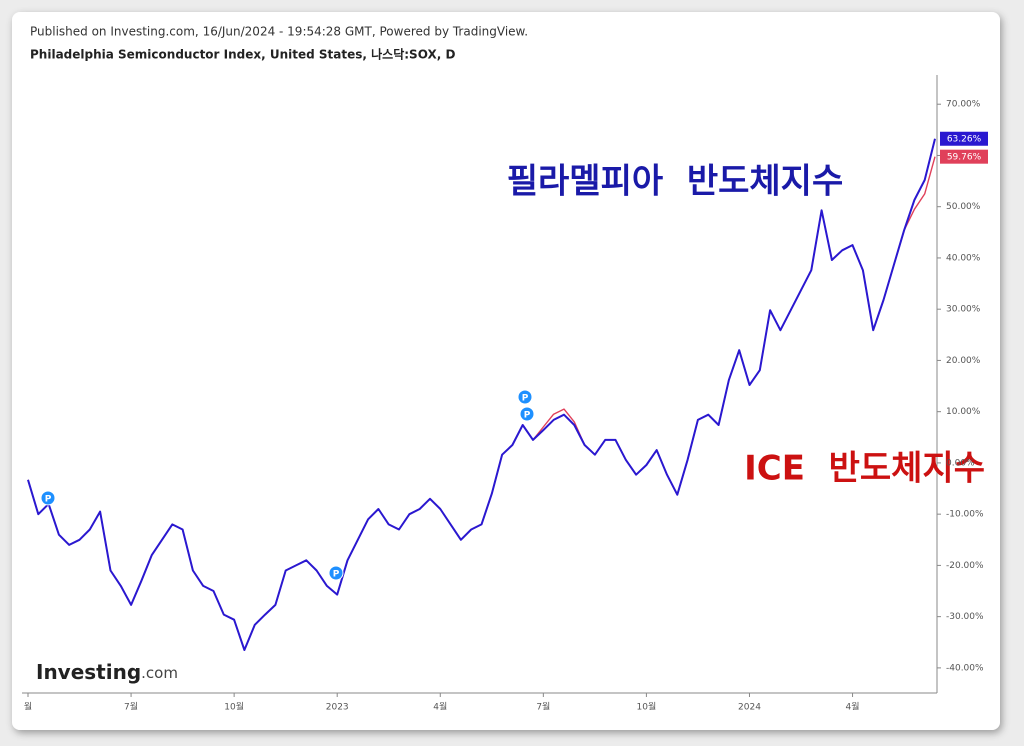 The height and width of the screenshot is (746, 1024). What do you see at coordinates (963, 361) in the screenshot?
I see `y-tick-label: 20.00%` at bounding box center [963, 361].